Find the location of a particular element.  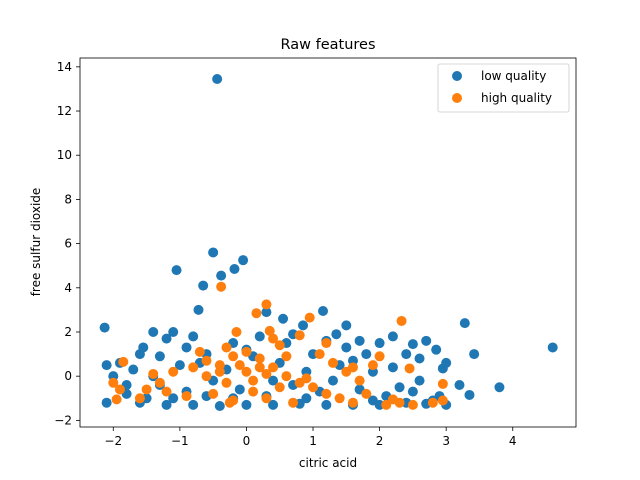

y-tick-label-7: 12 is located at coordinates (64, 111).